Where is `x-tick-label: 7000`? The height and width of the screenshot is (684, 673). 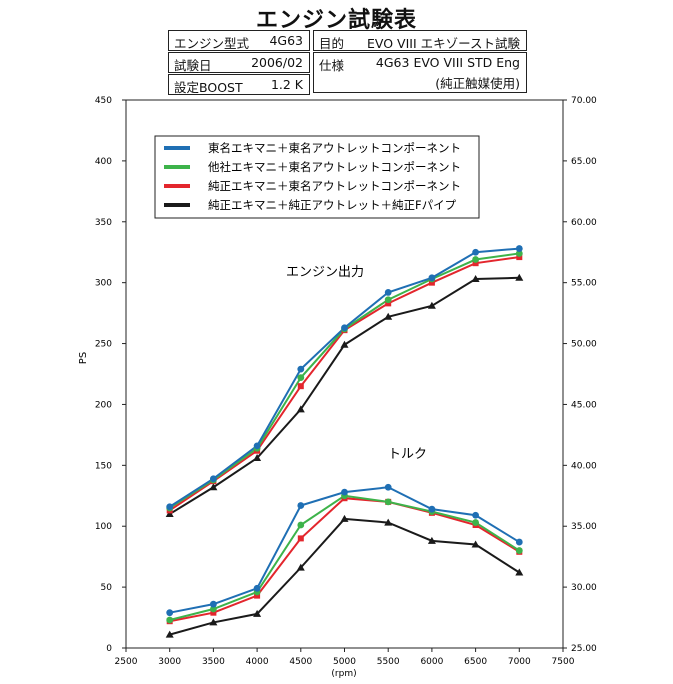
x-tick-label: 7000 is located at coordinates (519, 662).